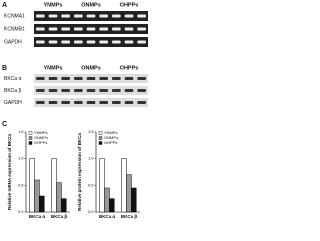 The height and width of the screenshot is (241, 320). I want to click on row-label: BKCa α, so click(12, 79).